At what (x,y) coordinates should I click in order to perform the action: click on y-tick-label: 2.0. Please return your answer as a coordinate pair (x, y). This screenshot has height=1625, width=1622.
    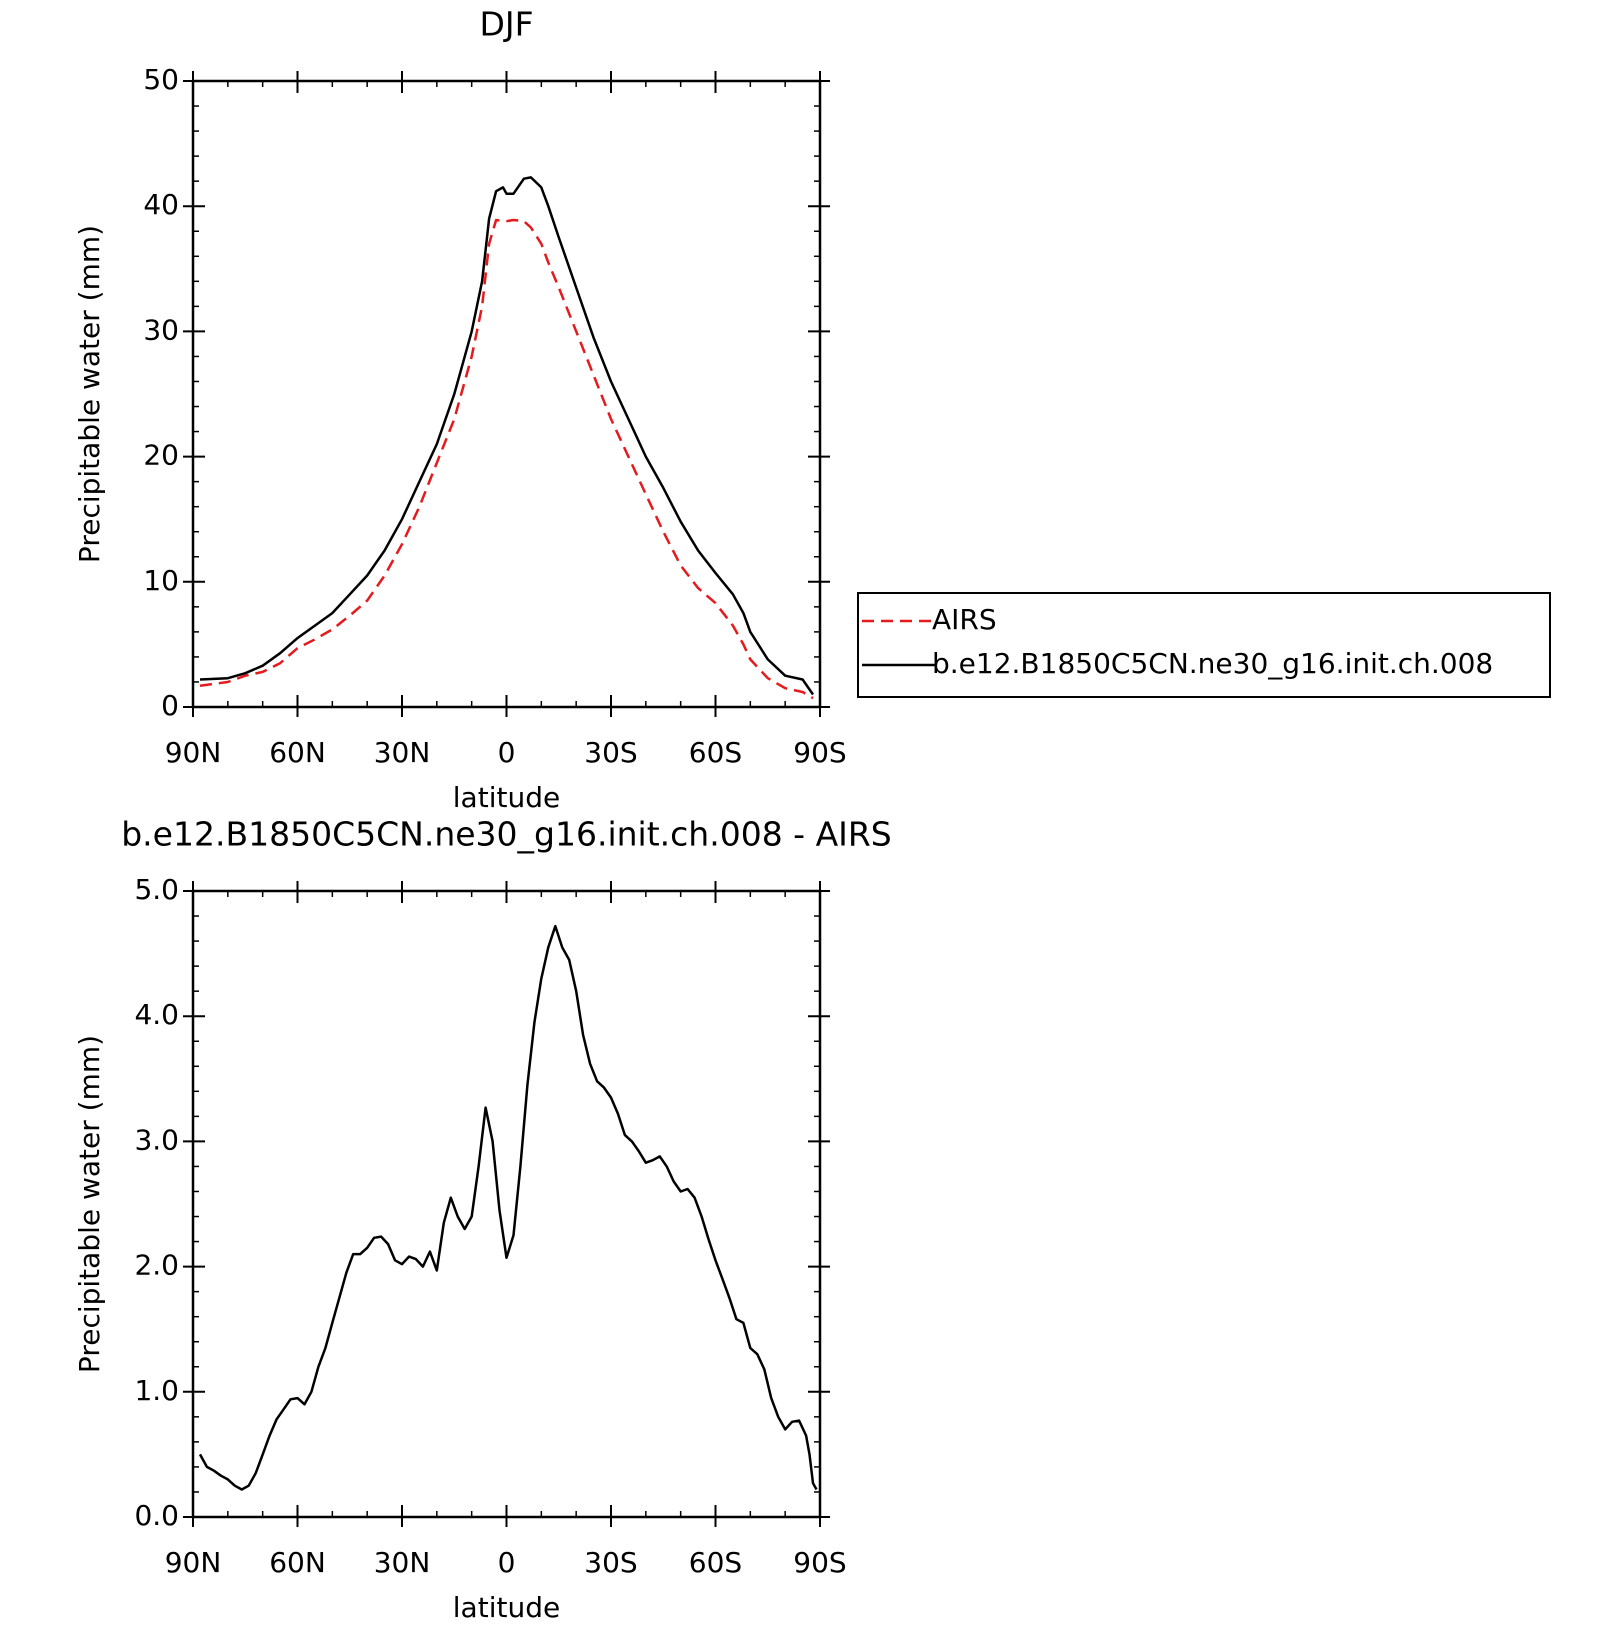
    Looking at the image, I should click on (156, 1265).